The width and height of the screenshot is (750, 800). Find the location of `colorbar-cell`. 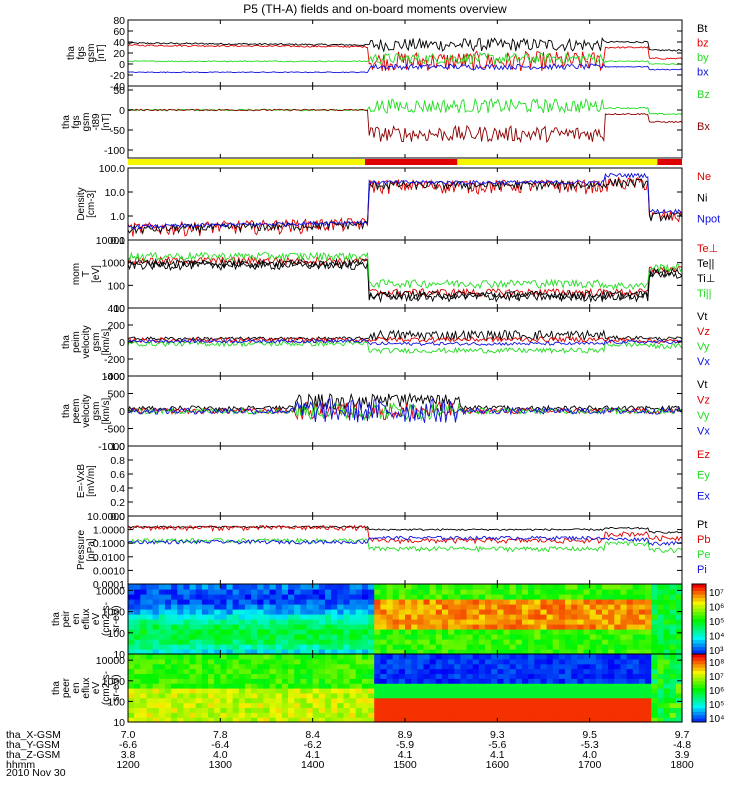

colorbar-cell is located at coordinates (699, 703).